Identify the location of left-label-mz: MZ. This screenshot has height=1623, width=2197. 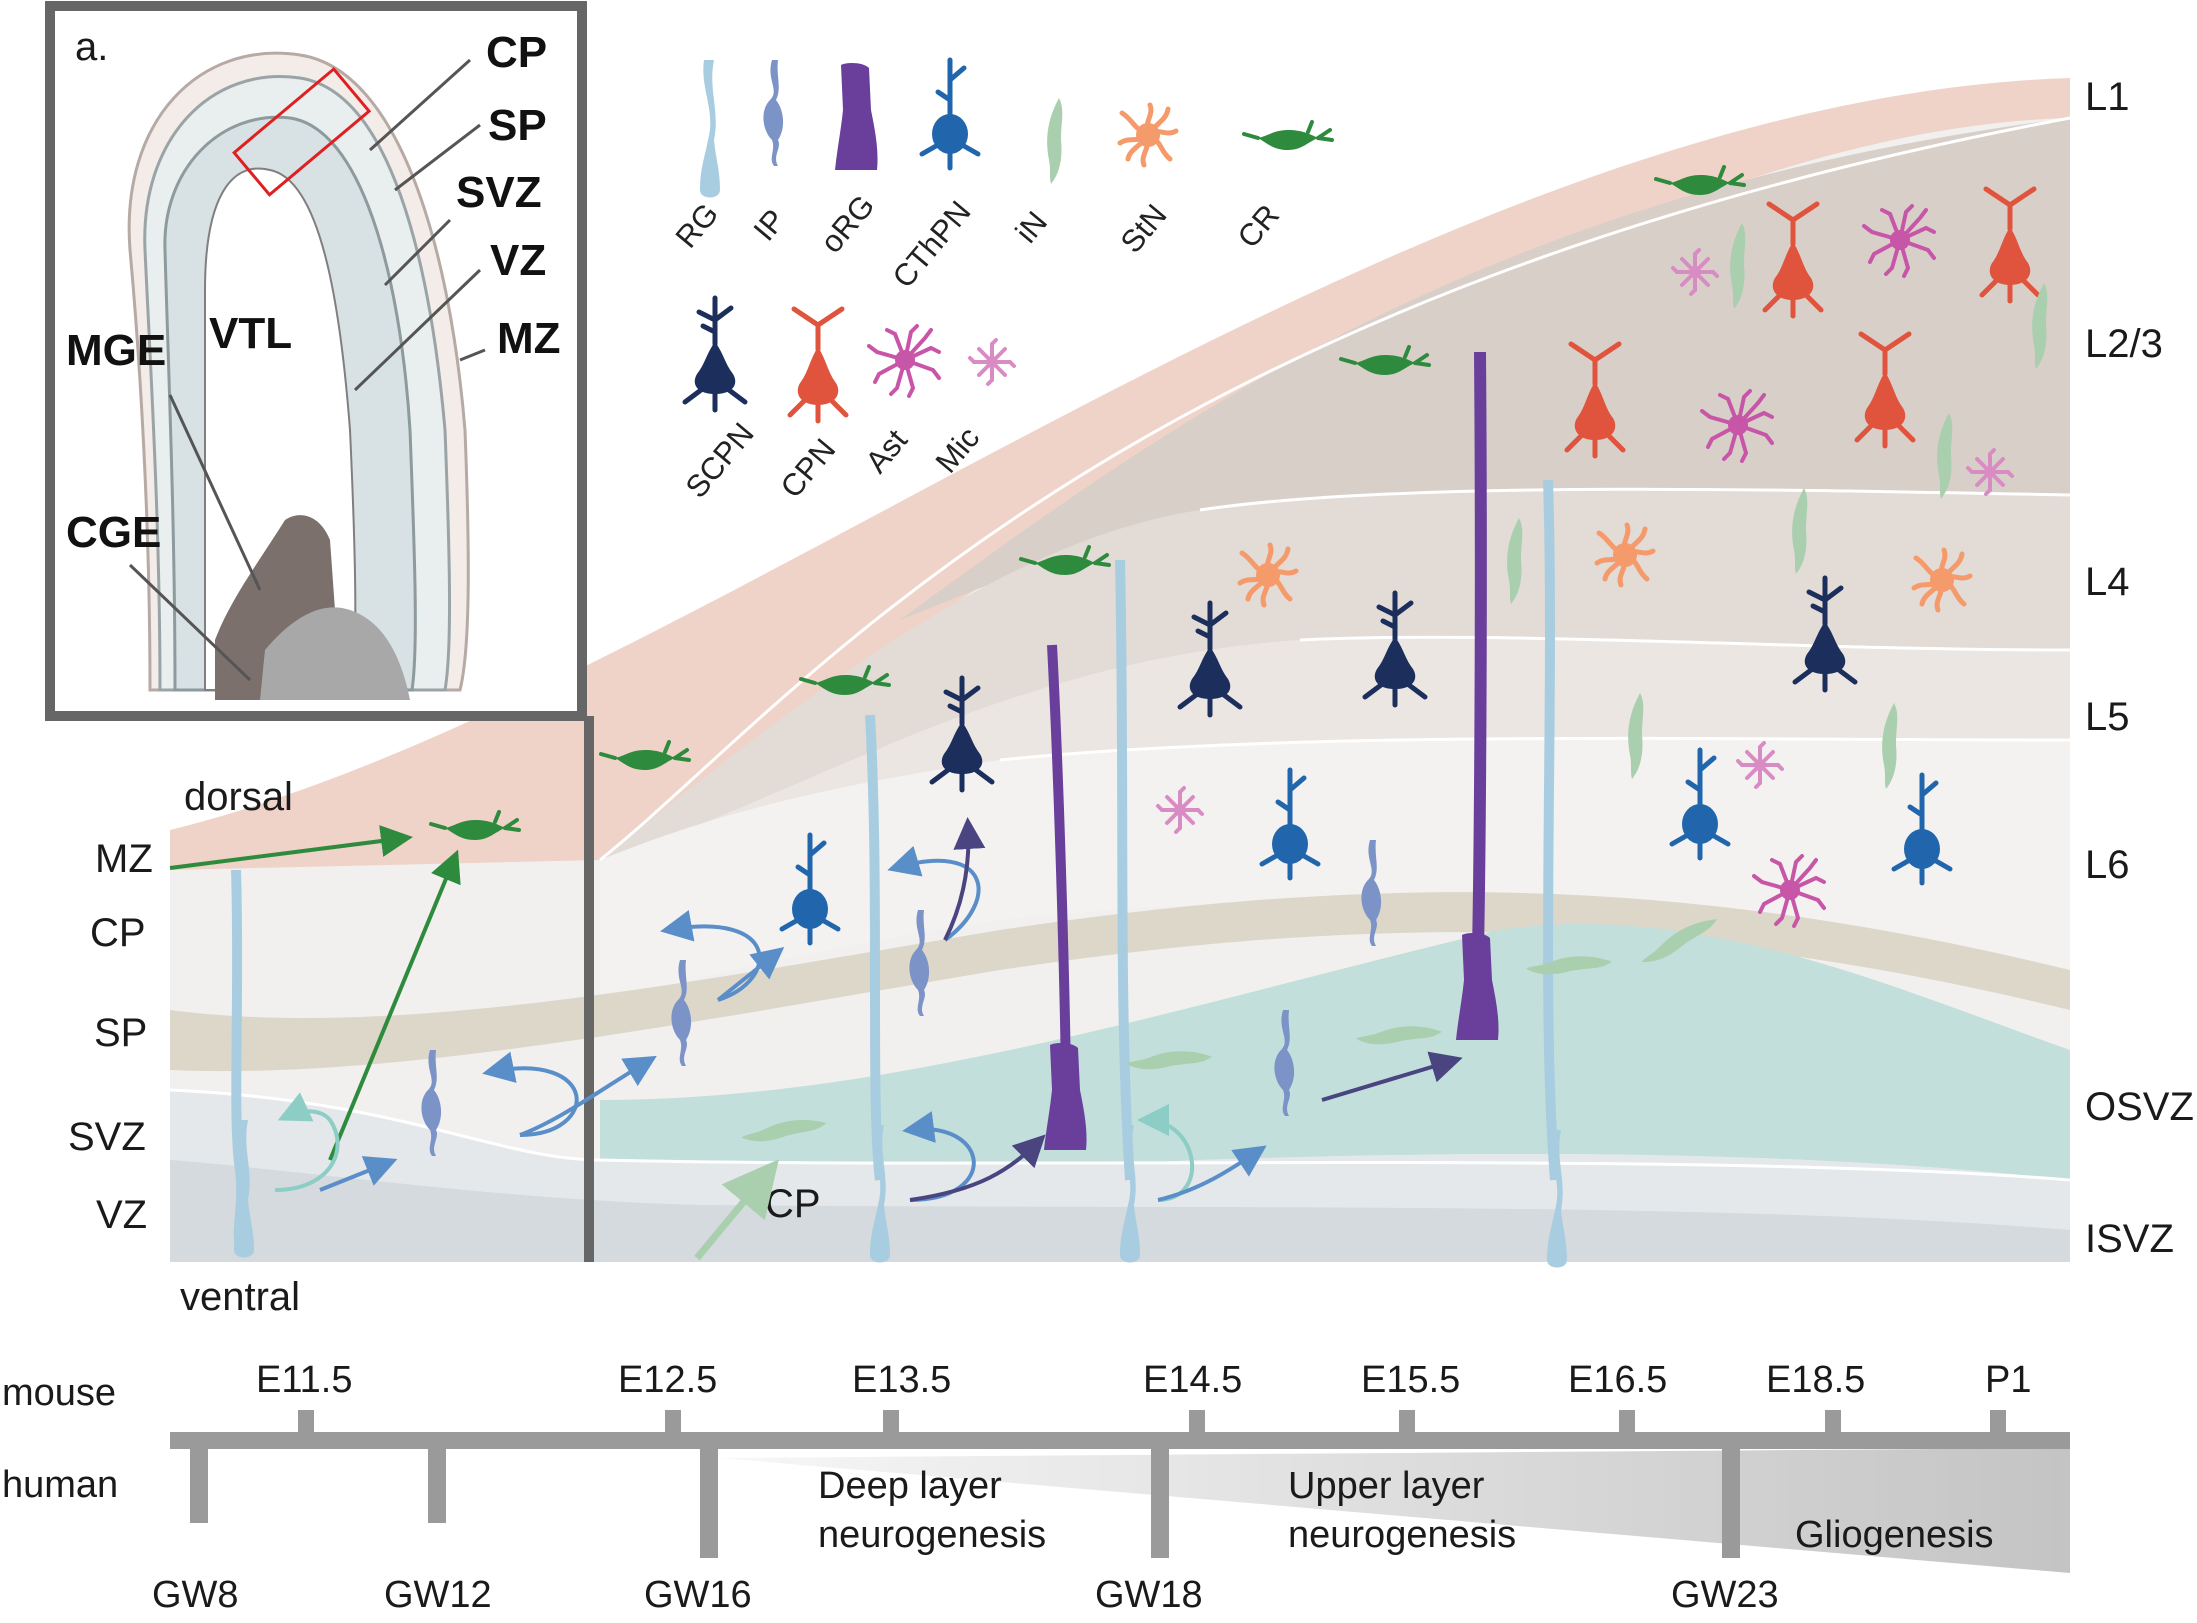
(124, 859).